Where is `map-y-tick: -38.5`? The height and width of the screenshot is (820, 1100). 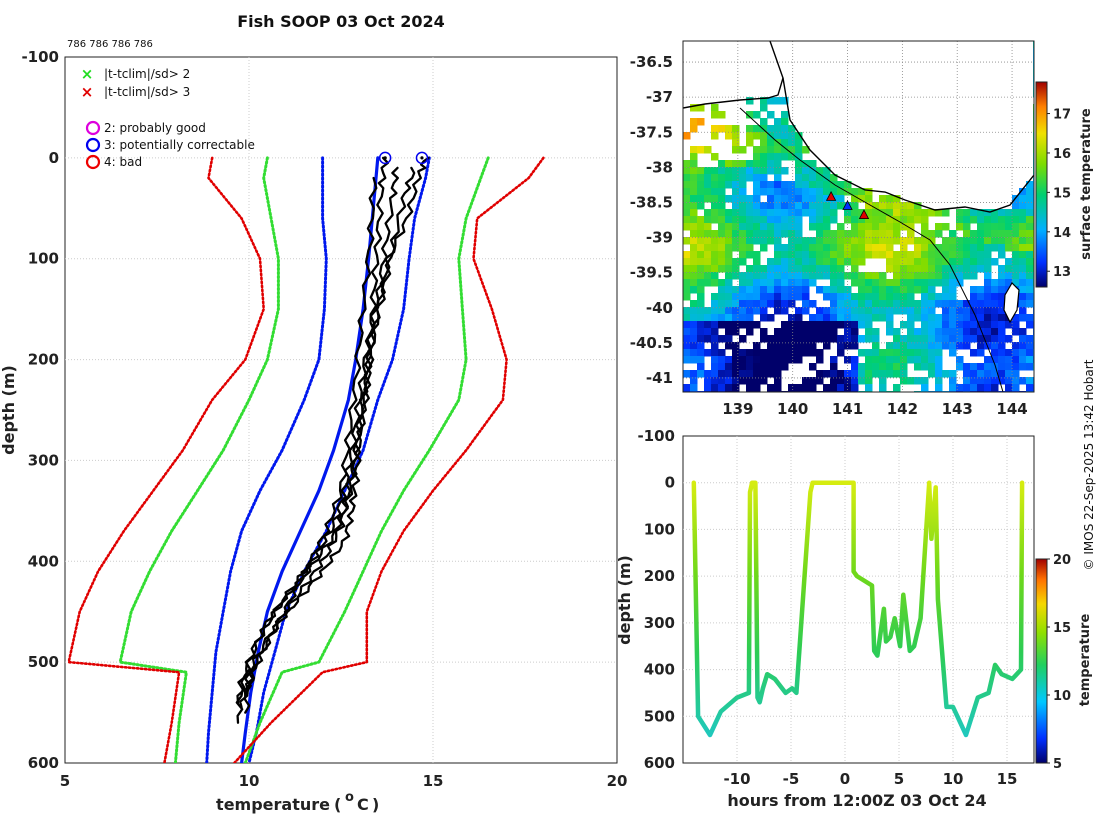
map-y-tick: -38.5 is located at coordinates (651, 202).